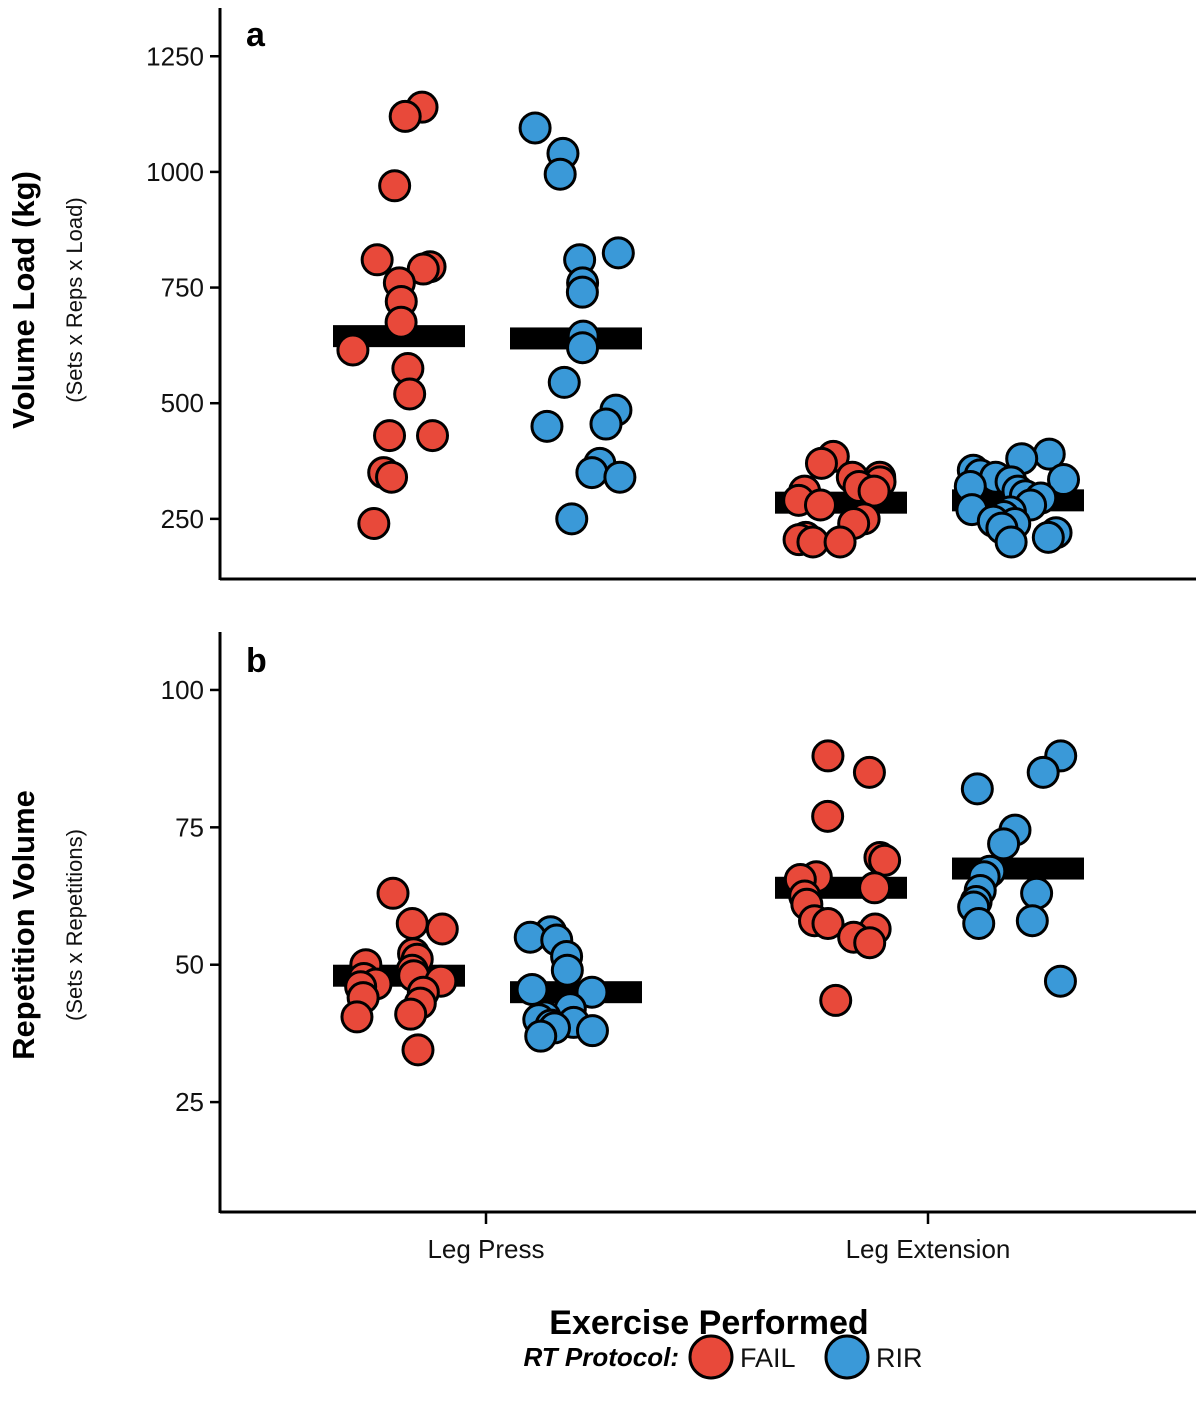 This screenshot has height=1421, width=1200. What do you see at coordinates (182, 288) in the screenshot?
I see `panel-a-y-tick-label: 750` at bounding box center [182, 288].